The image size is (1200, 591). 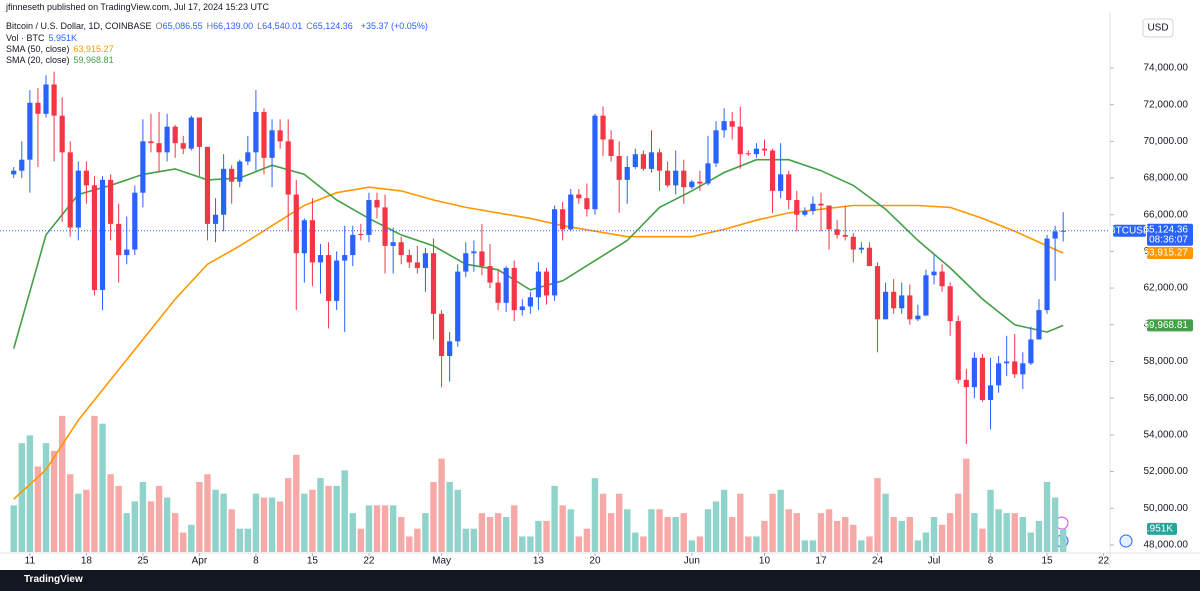 I want to click on ohlc-value: 65,124.36, so click(x=332, y=26).